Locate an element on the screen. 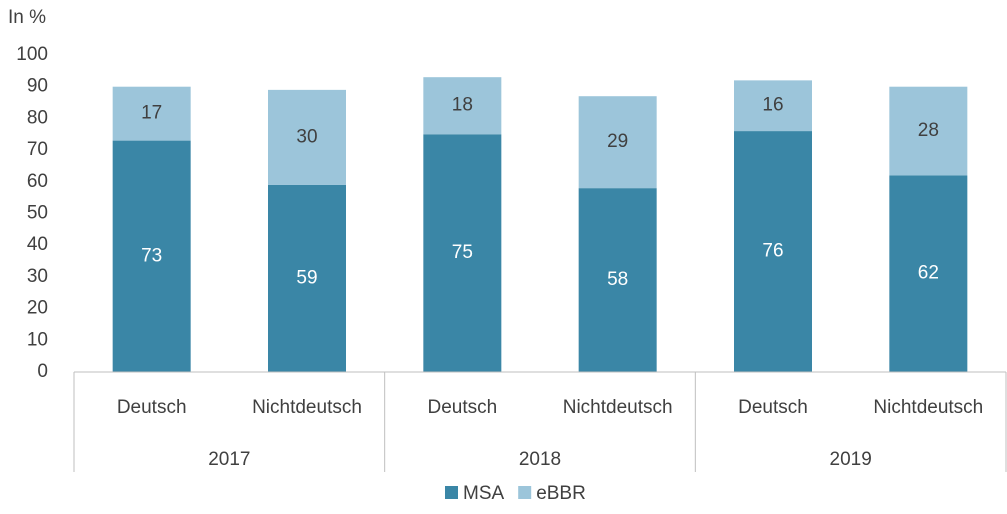 This screenshot has height=514, width=1007. data-label: 59 is located at coordinates (306, 278).